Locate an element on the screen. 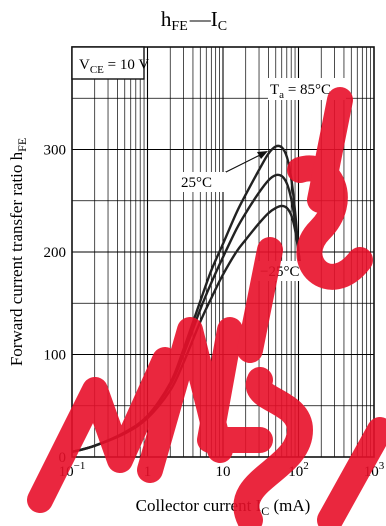 This screenshot has height=526, width=386. y-axis-label-text: Forward current transfer ratio h is located at coordinates (16, 258).